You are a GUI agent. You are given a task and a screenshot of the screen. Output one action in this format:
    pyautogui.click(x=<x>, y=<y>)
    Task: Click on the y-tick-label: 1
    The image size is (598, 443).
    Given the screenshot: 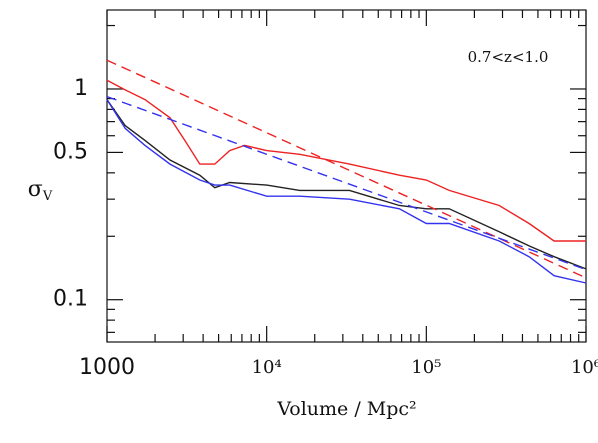 What is the action you would take?
    pyautogui.click(x=81, y=88)
    